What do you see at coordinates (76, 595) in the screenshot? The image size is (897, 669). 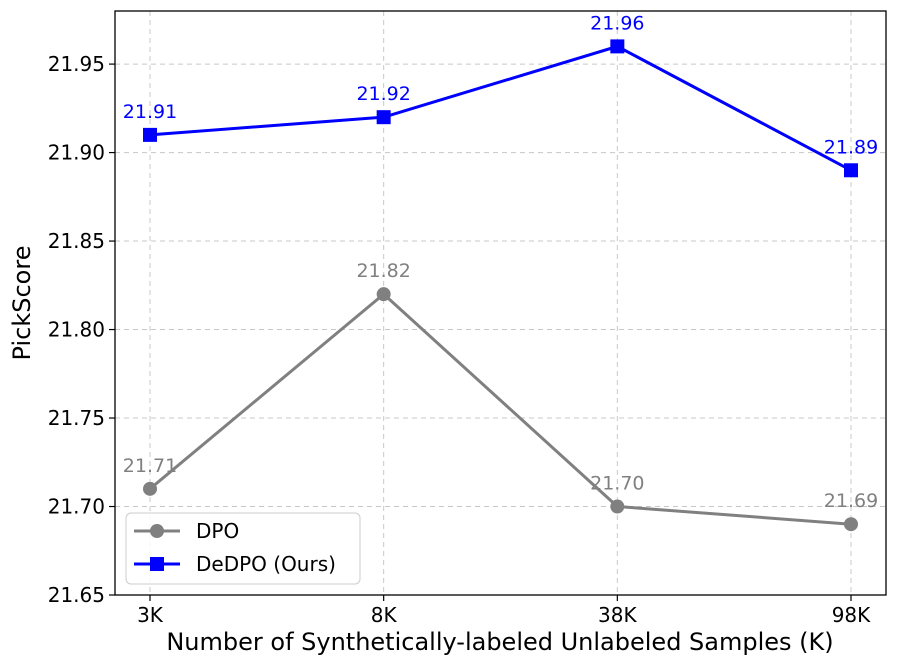 I see `y-tick-label: 21.65` at bounding box center [76, 595].